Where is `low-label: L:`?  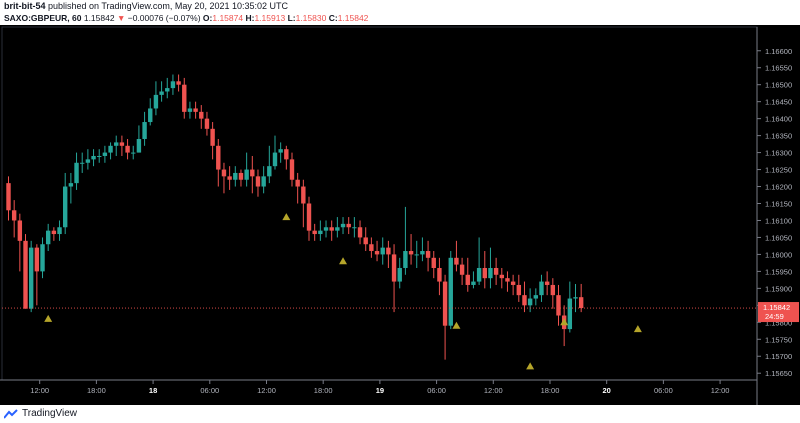 low-label: L: is located at coordinates (291, 18).